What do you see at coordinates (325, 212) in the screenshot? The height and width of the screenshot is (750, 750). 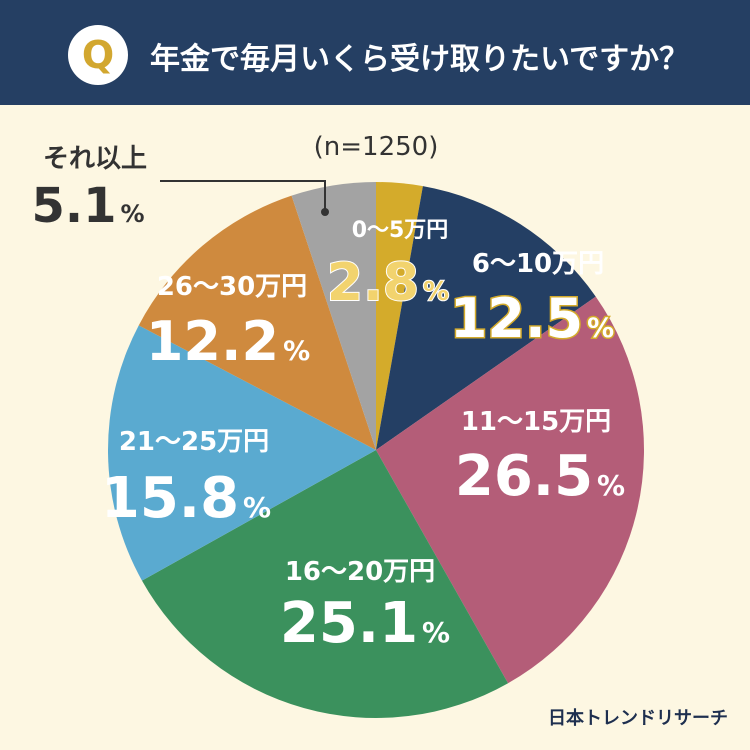 I see `leader-dot` at bounding box center [325, 212].